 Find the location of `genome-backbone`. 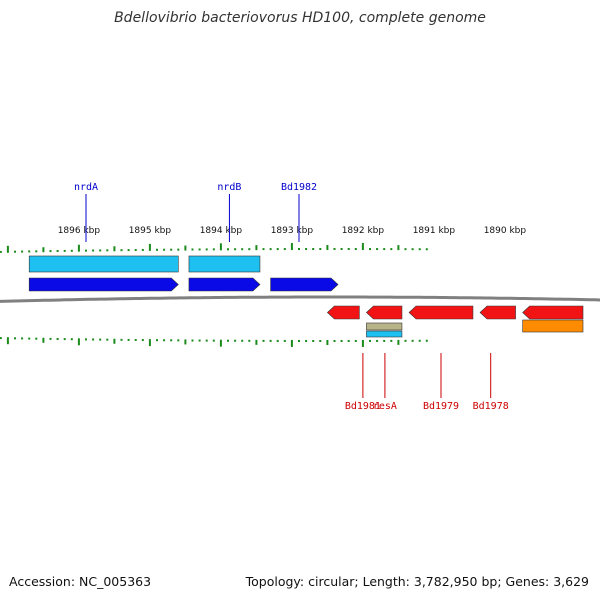

genome-backbone is located at coordinates (300, 299).